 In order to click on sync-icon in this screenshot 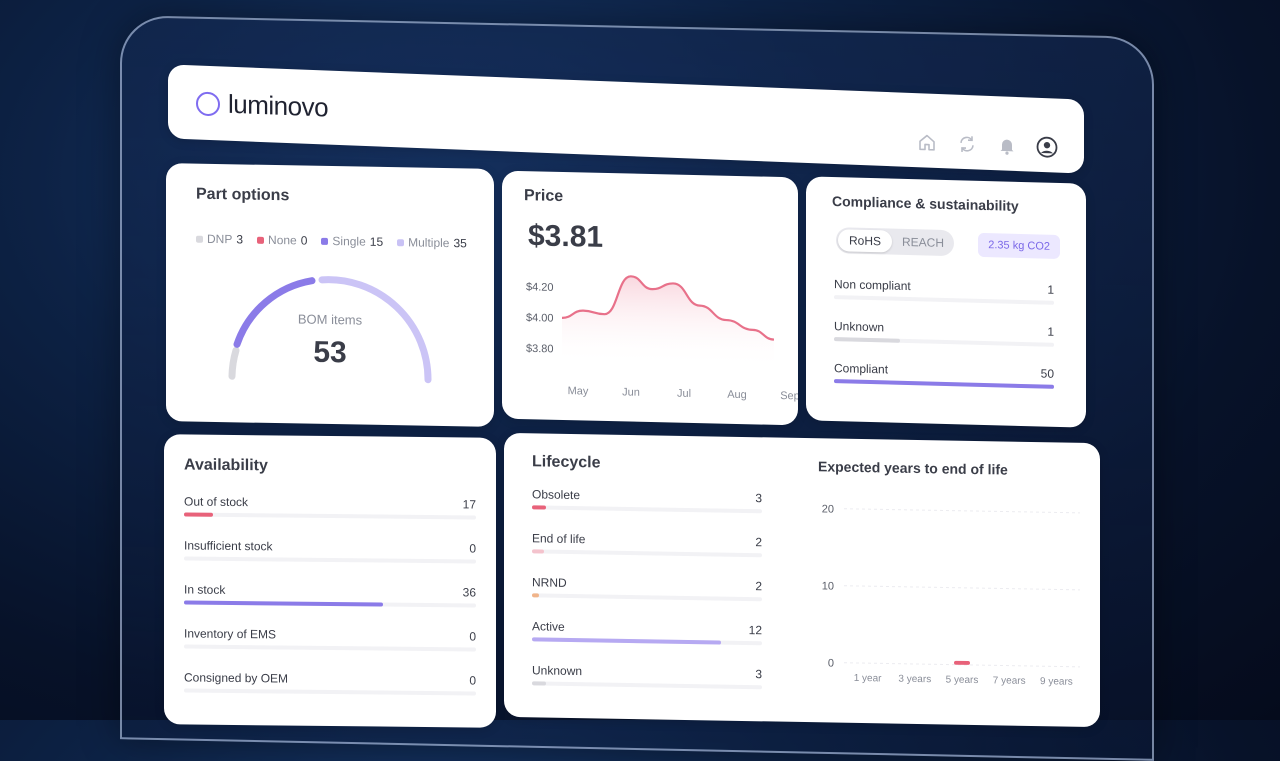, I will do `click(967, 144)`.